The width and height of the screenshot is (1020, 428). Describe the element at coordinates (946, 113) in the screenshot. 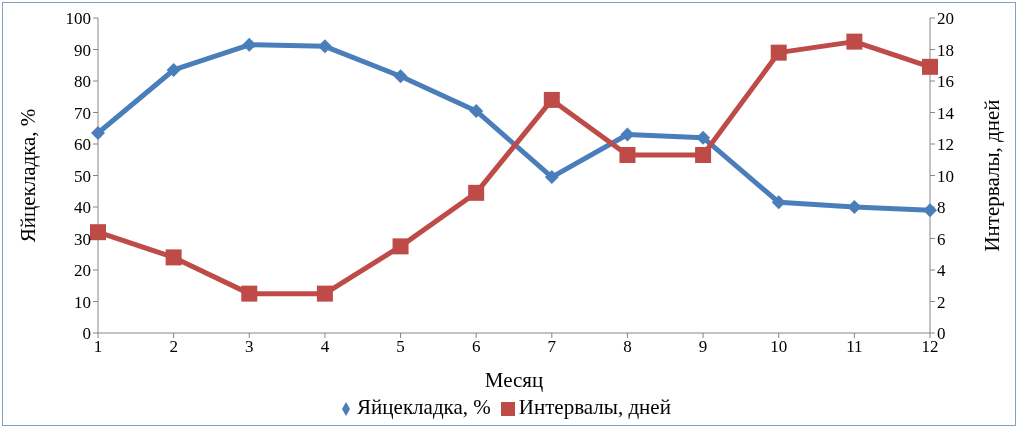

I see `y2-tick-label: 14` at that location.